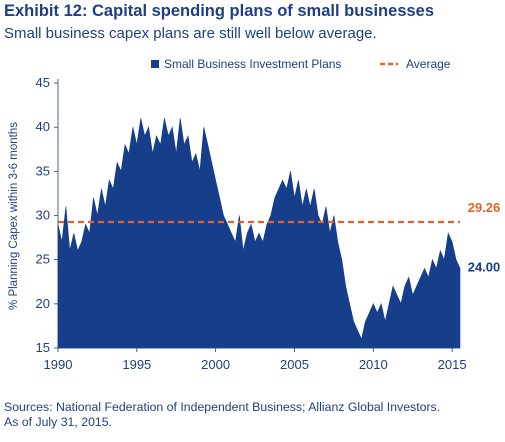 The image size is (505, 442). I want to click on latest-value-label: 24.00, so click(484, 267).